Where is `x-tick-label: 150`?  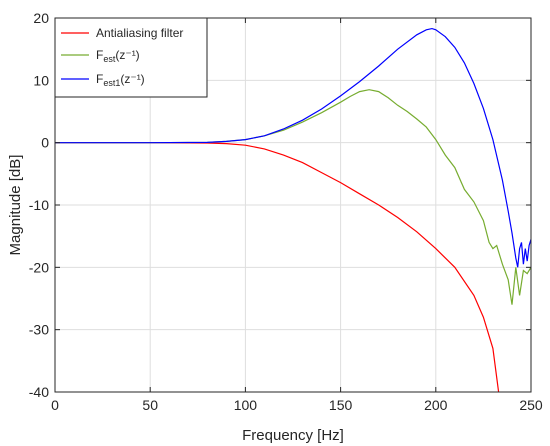 x-tick-label: 150 is located at coordinates (341, 405).